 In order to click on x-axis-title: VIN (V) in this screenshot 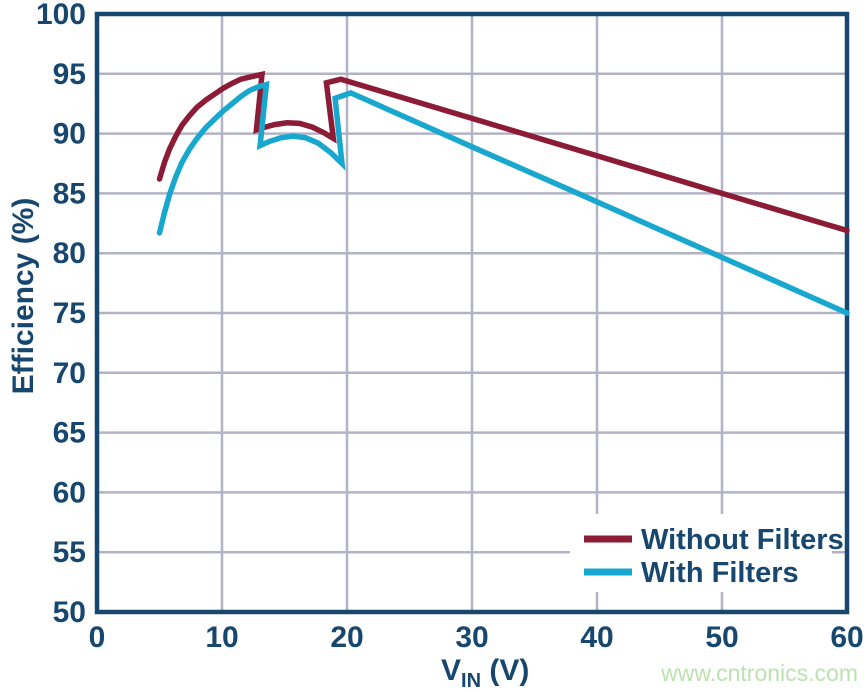, I will do `click(485, 673)`.